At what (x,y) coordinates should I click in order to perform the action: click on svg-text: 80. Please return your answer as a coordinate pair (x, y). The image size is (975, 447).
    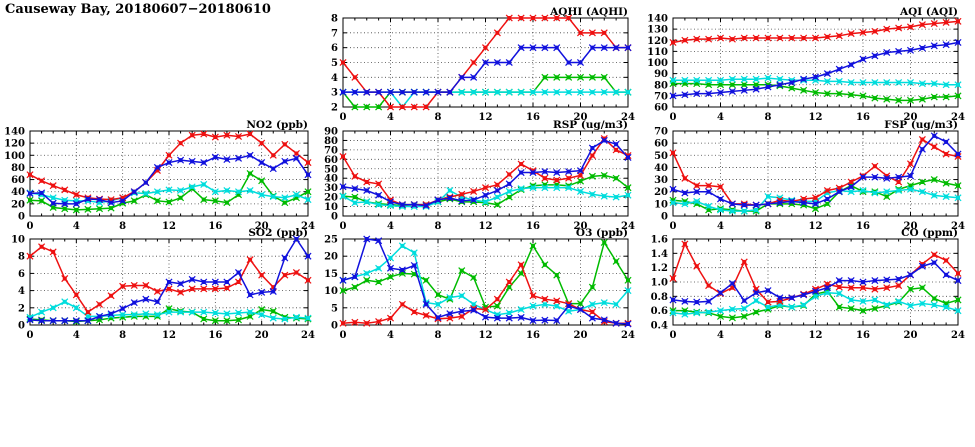
    Looking at the image, I should click on (18, 168).